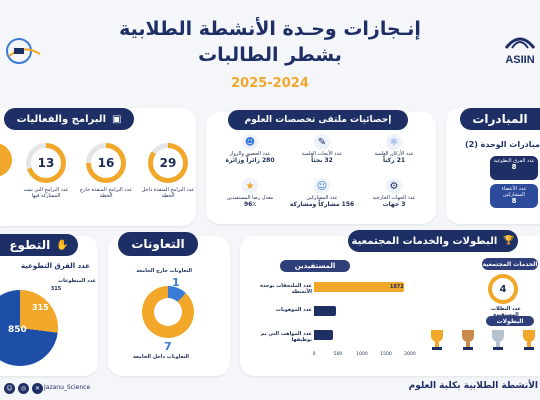 This screenshot has height=400, width=540. I want to click on champions-title: البطولات, so click(510, 321).